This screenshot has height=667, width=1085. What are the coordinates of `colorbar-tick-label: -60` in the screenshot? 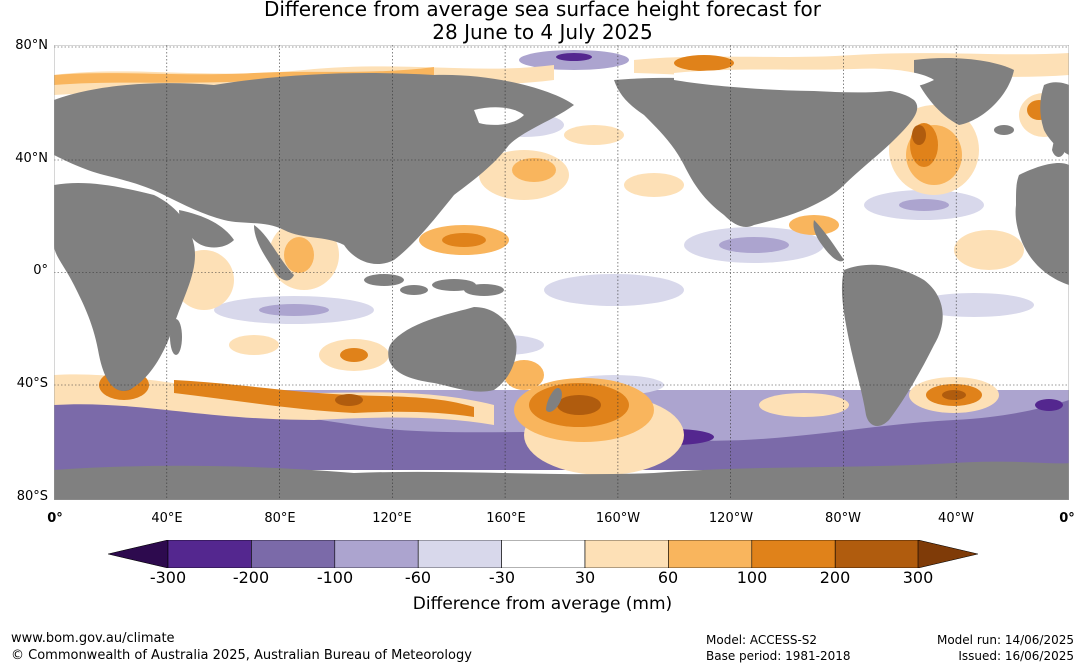 It's located at (418, 577).